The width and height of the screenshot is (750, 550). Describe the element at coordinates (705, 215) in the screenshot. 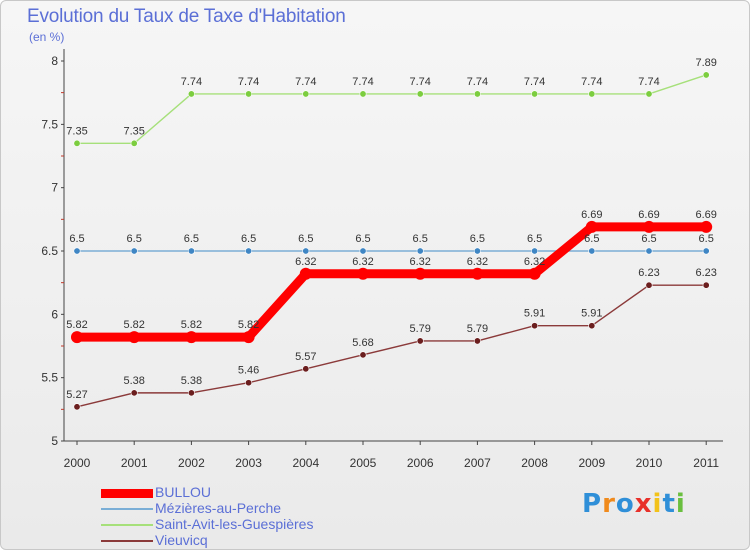

I see `data-label: 6.69` at that location.